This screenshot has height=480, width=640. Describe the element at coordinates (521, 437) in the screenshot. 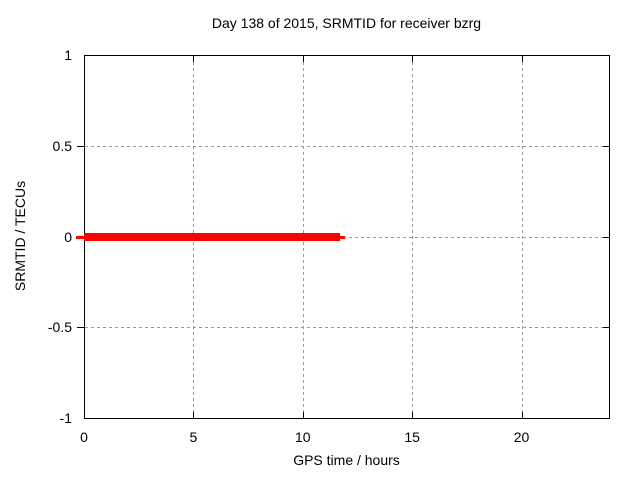

I see `x-tick-label: 20` at that location.